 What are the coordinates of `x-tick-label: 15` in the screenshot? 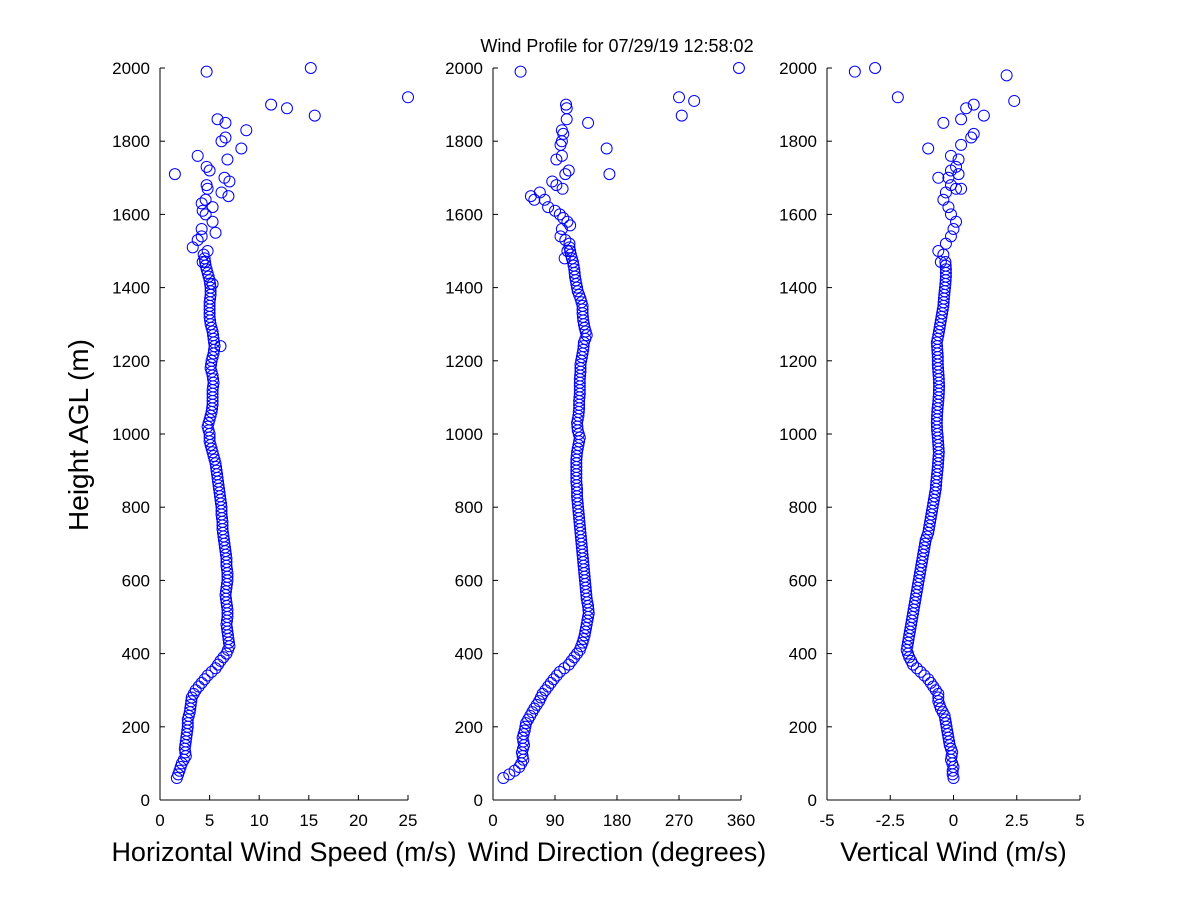 It's located at (308, 820).